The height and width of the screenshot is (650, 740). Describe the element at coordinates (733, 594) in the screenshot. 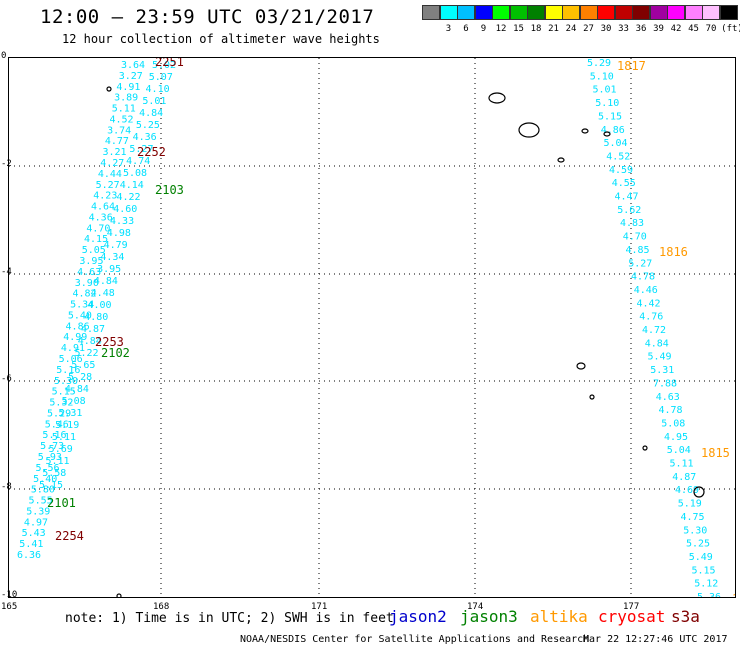

I see `pass-time-label: 1` at that location.